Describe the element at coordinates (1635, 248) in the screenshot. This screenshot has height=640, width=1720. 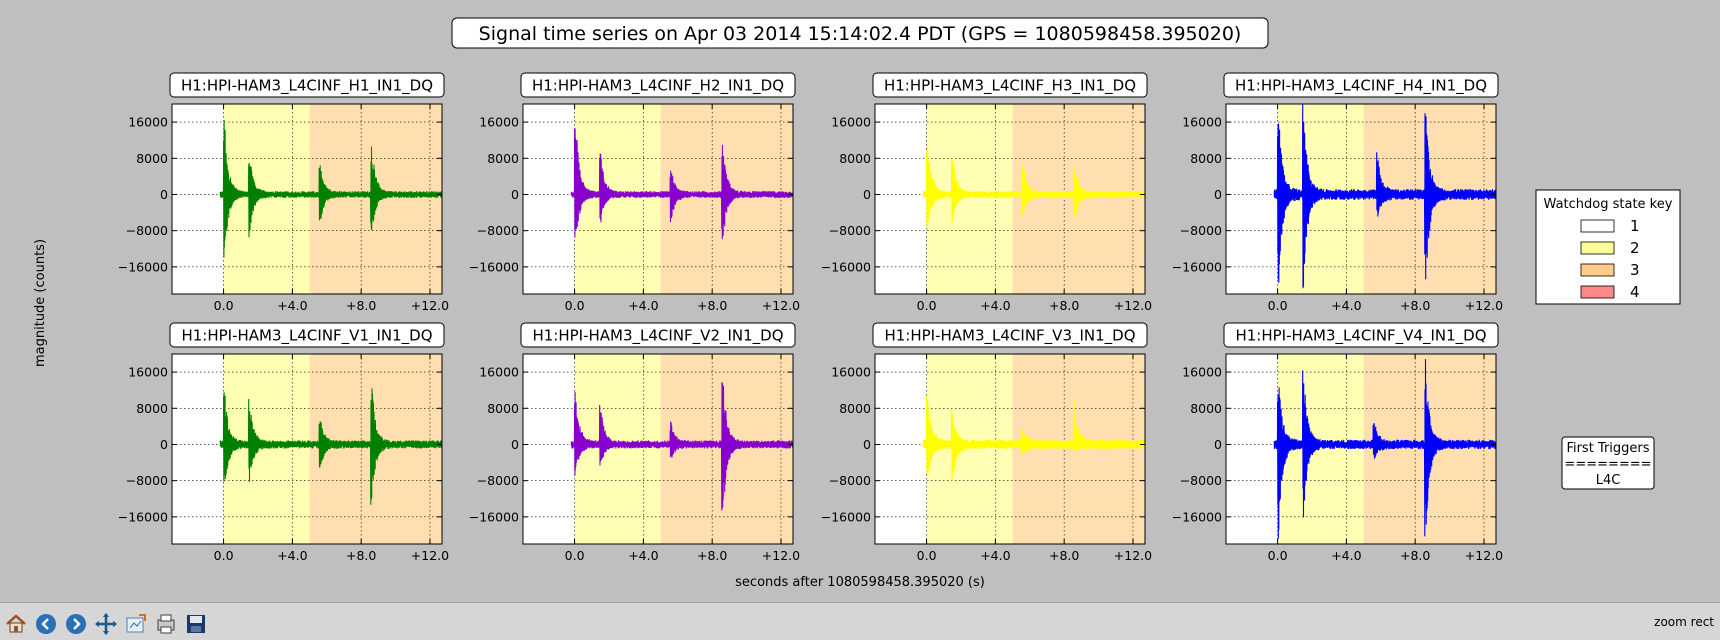
I see `legend-label: 2` at that location.